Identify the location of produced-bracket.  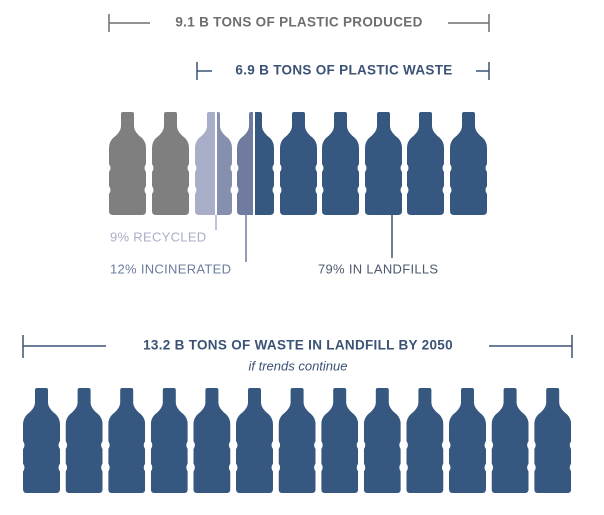
(299, 23).